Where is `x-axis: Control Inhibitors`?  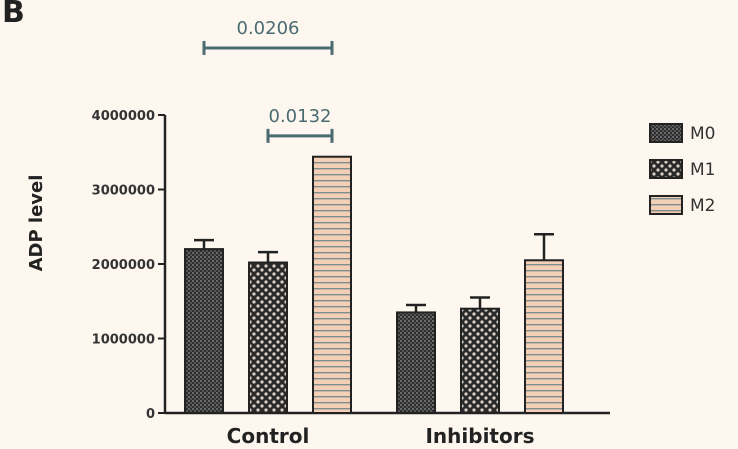 x-axis: Control Inhibitors is located at coordinates (387, 429).